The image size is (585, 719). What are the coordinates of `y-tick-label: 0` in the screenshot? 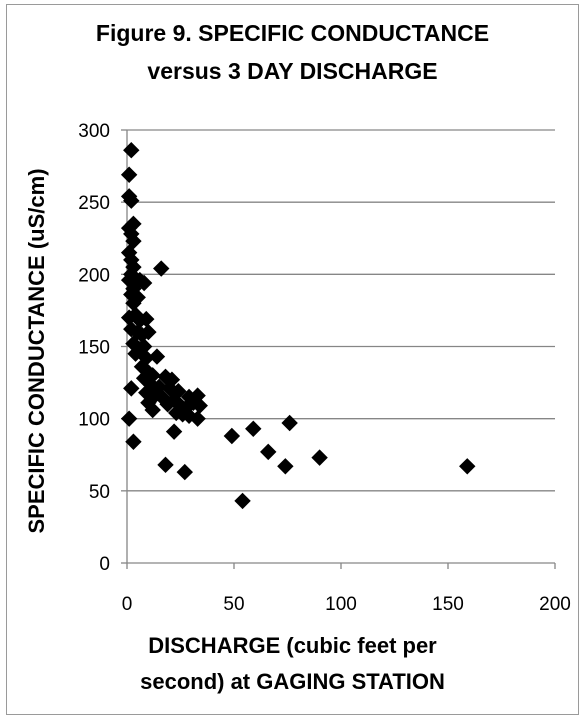 It's located at (104, 564).